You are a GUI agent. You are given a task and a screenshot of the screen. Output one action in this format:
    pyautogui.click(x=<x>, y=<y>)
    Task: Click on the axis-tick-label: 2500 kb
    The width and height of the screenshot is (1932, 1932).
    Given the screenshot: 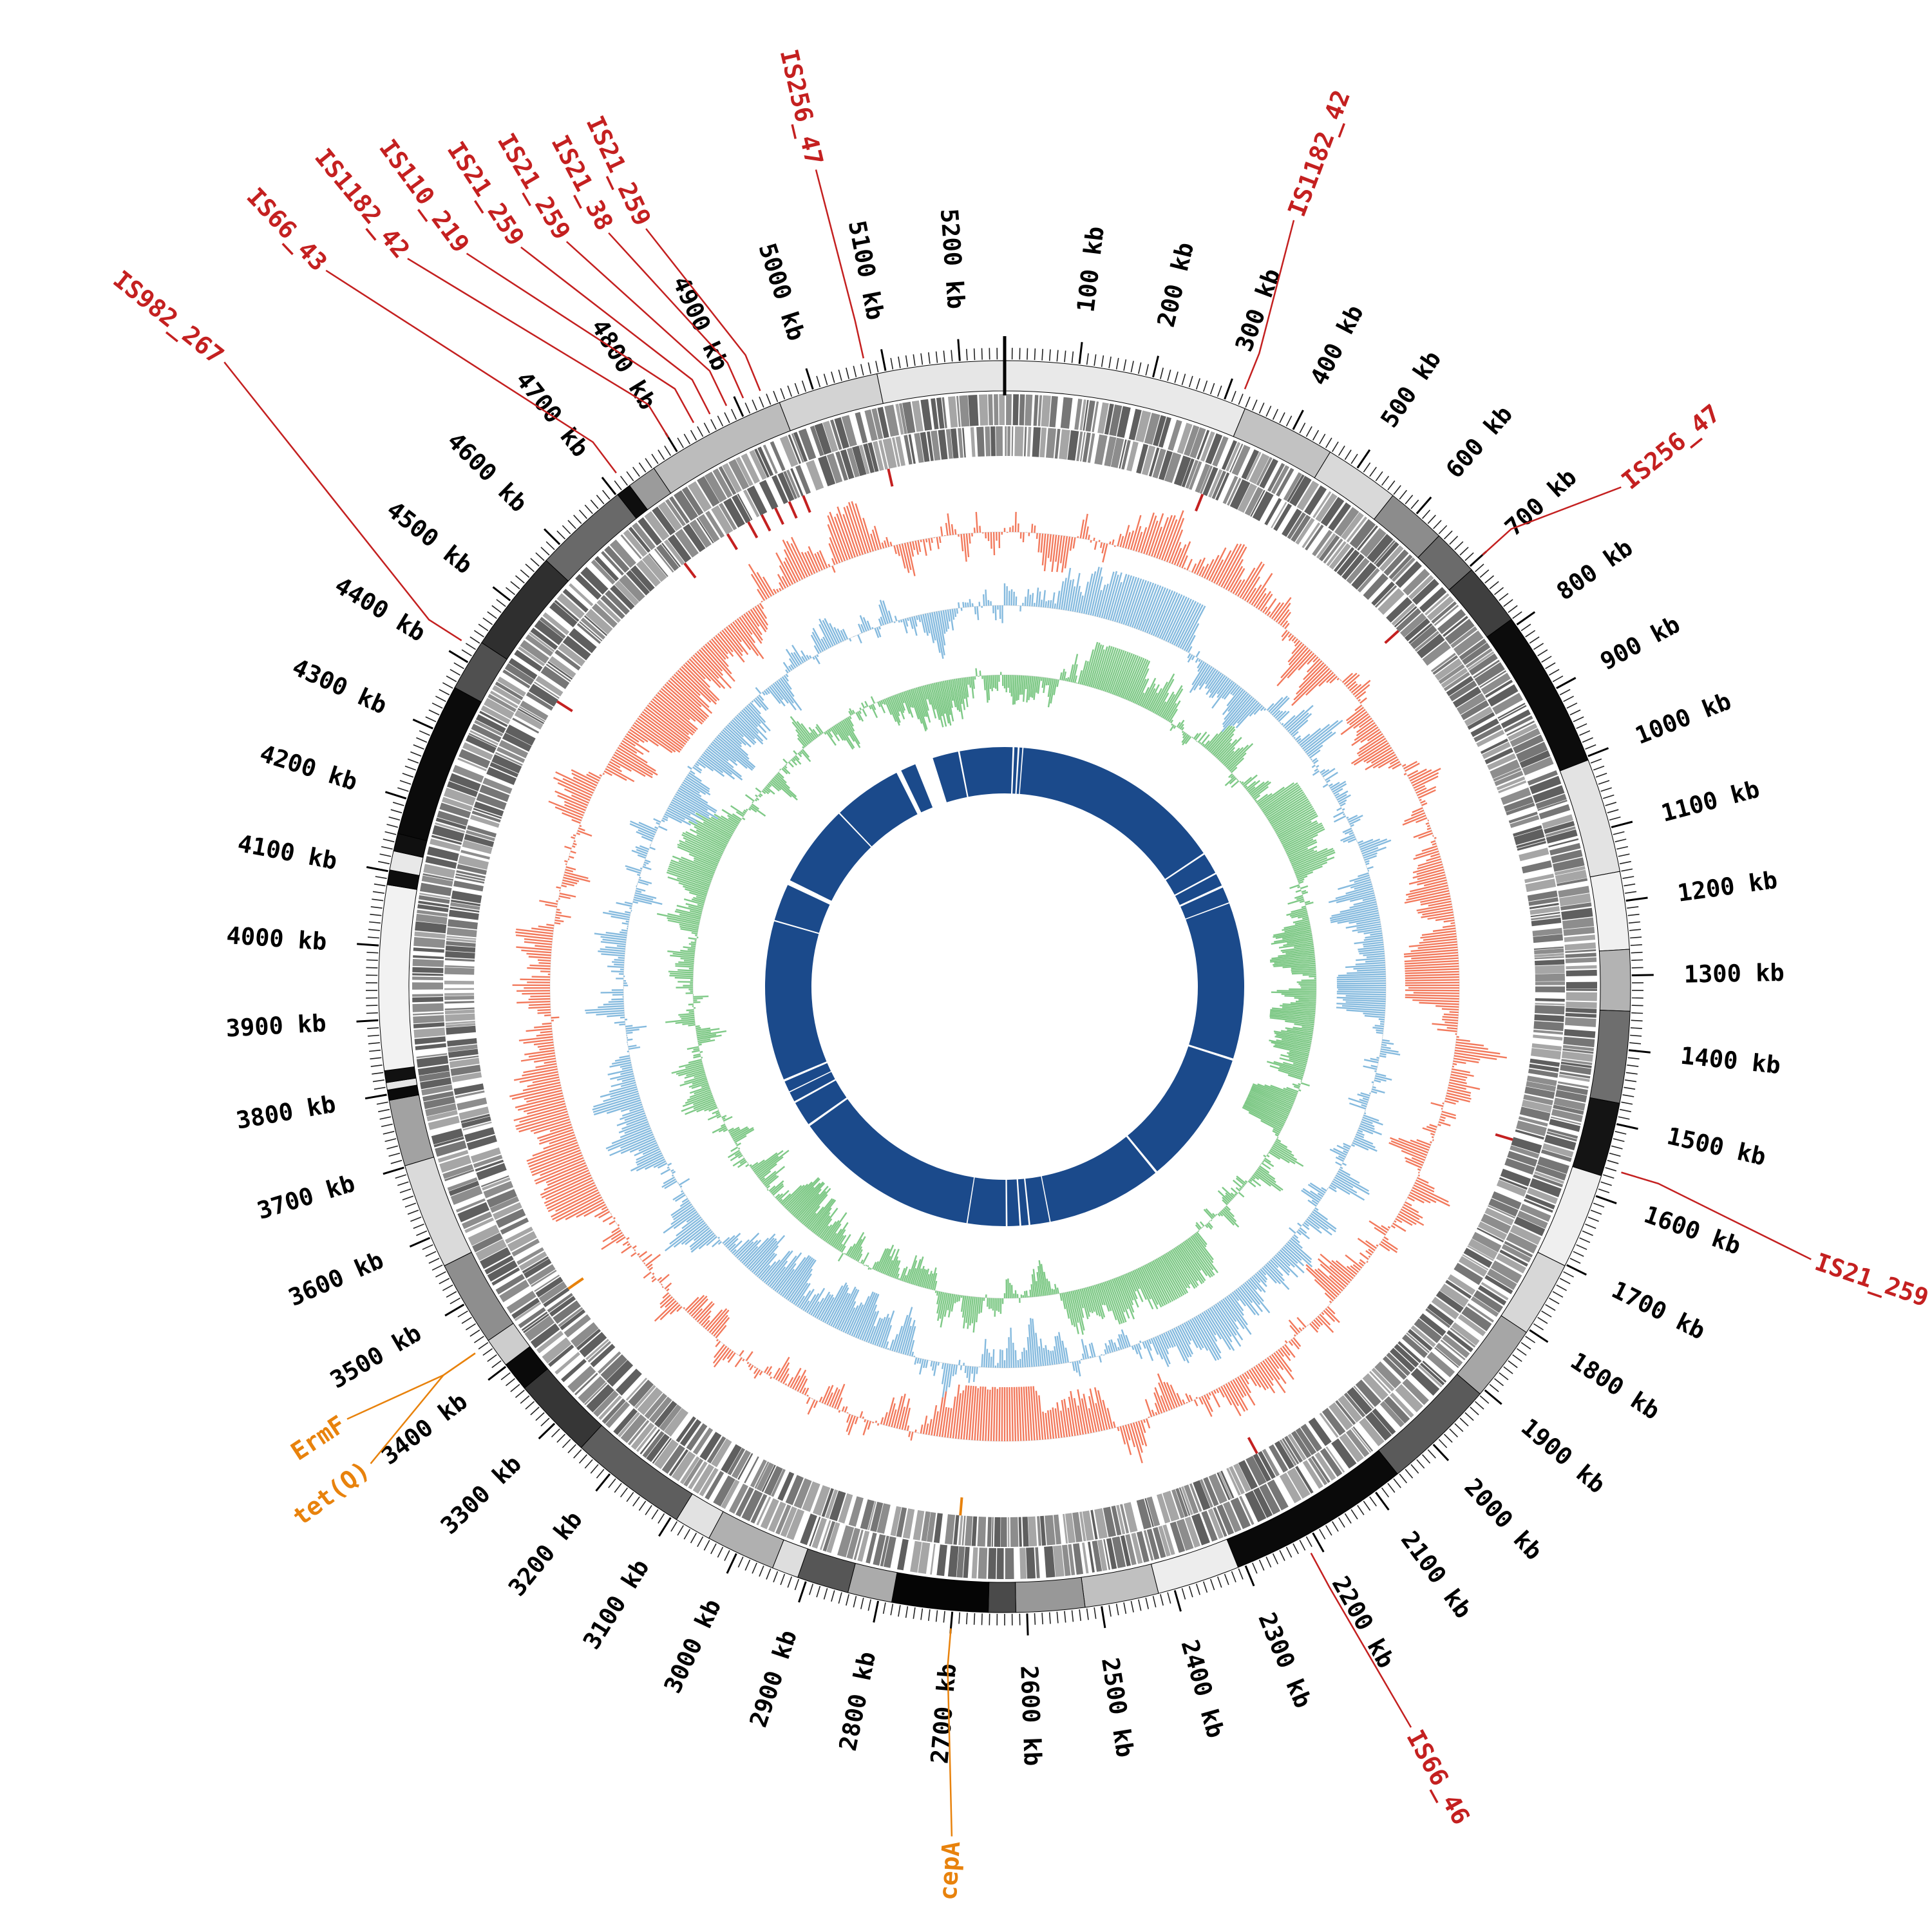 What is the action you would take?
    pyautogui.click(x=1117, y=1708)
    